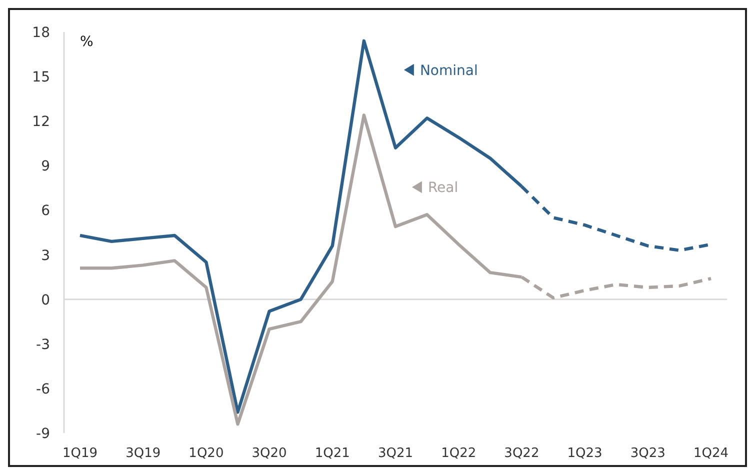 The image size is (755, 475). What do you see at coordinates (458, 453) in the screenshot?
I see `x-tick-label: 1Q22` at bounding box center [458, 453].